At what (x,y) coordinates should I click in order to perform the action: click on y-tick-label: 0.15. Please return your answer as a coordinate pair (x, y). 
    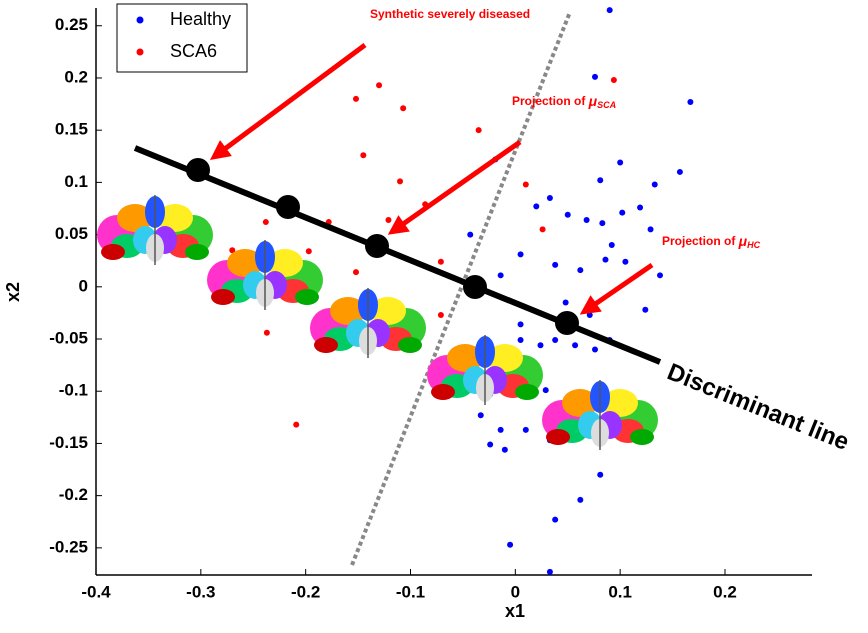
    Looking at the image, I should click on (71, 129).